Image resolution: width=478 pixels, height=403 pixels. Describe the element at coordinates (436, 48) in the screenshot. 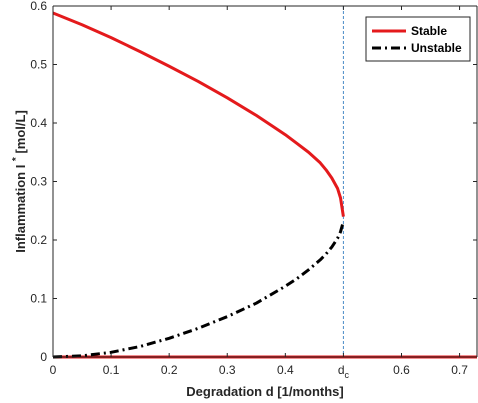

I see `legend-label-unstable: Unstable` at that location.